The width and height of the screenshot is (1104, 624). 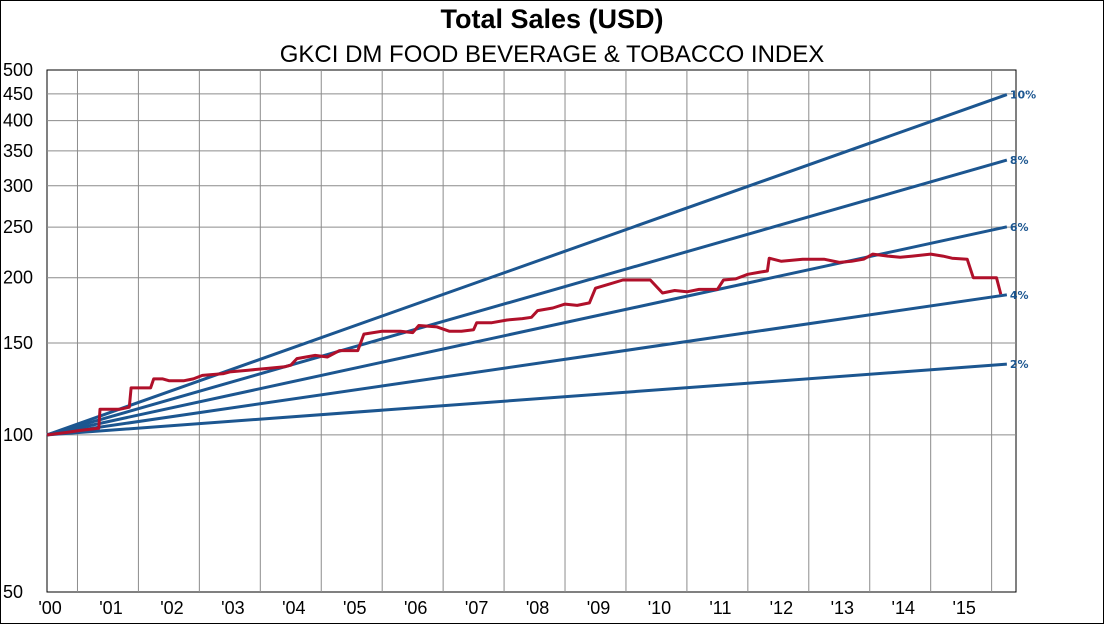 I want to click on x-tick-label: '07, so click(x=476, y=608).